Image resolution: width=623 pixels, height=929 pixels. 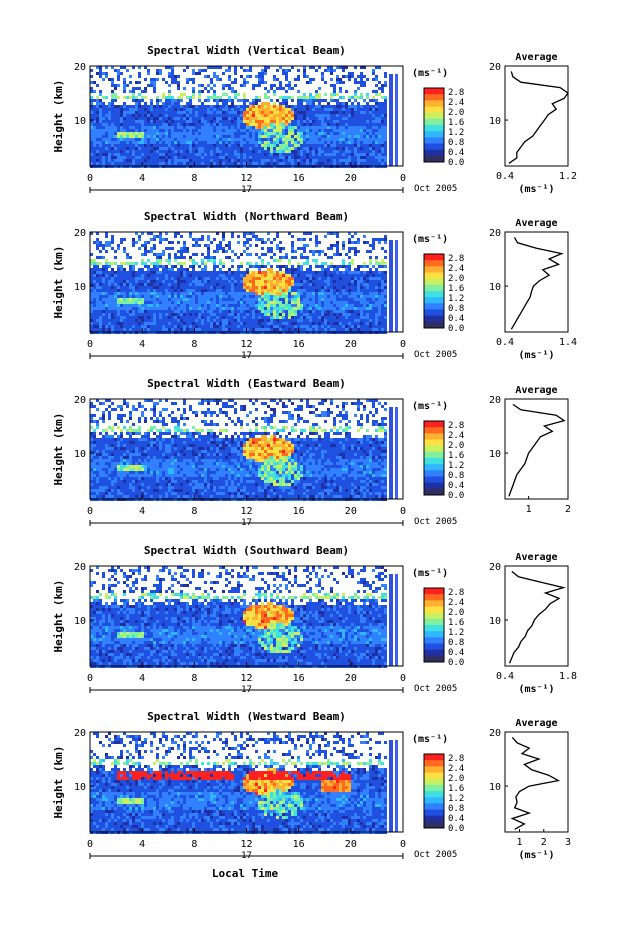 I want to click on colorbar-frame, so click(x=434, y=125).